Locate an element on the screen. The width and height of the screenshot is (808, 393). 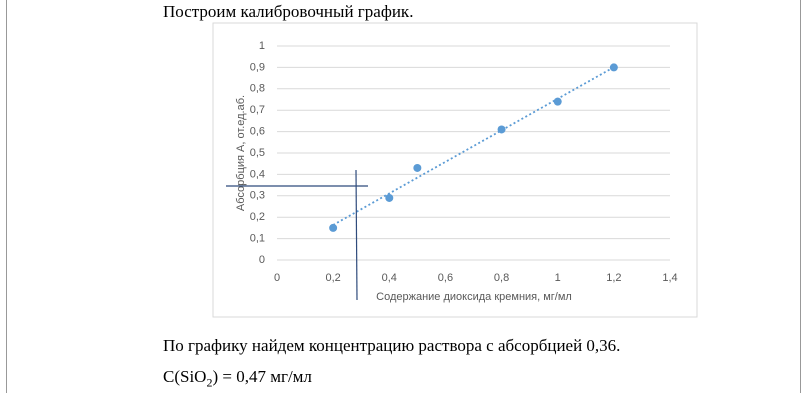
y-axis-label: Абсорбция А, от.ед.аб. is located at coordinates (241, 153).